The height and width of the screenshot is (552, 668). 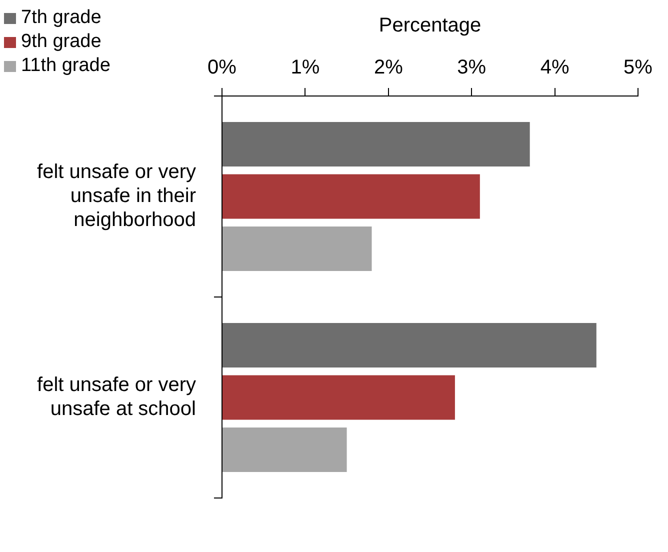 I want to click on x-tick-label: 5%, so click(x=638, y=67).